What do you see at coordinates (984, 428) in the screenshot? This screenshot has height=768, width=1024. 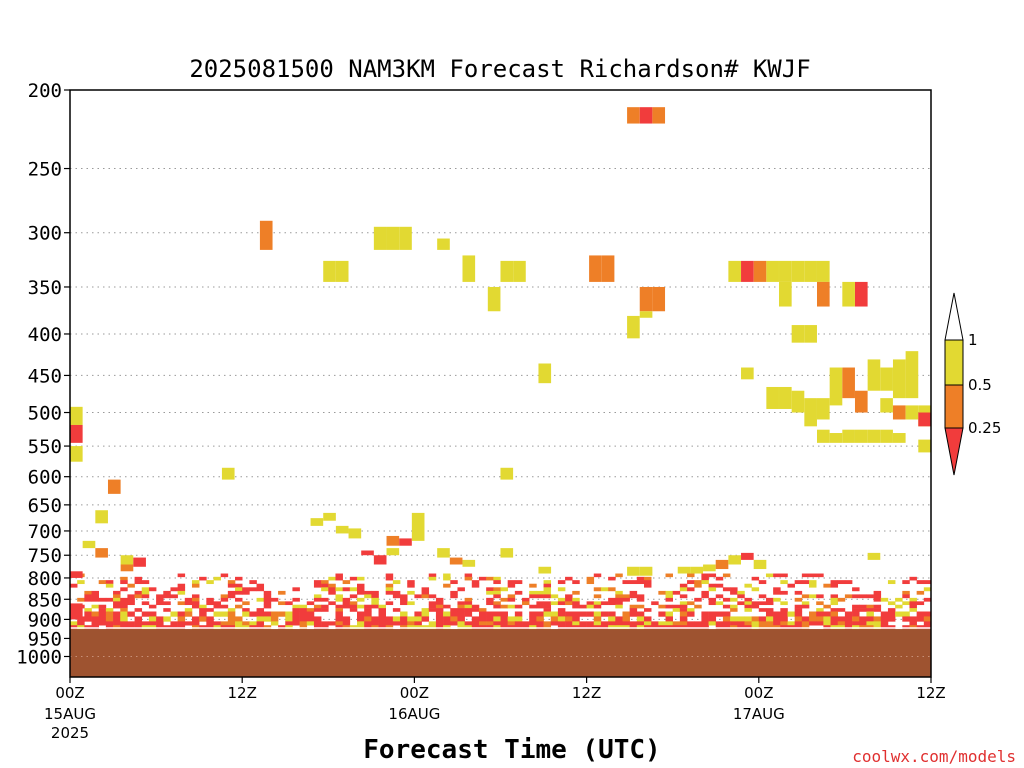 I see `colorbar-label: 0.25` at bounding box center [984, 428].